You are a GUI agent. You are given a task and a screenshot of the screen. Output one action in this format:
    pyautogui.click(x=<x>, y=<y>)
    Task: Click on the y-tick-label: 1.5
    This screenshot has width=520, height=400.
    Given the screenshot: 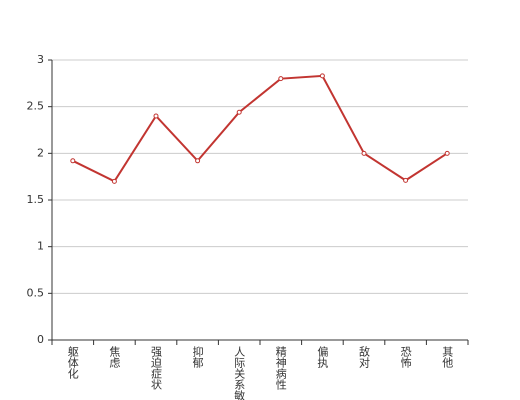 What is the action you would take?
    pyautogui.click(x=36, y=199)
    